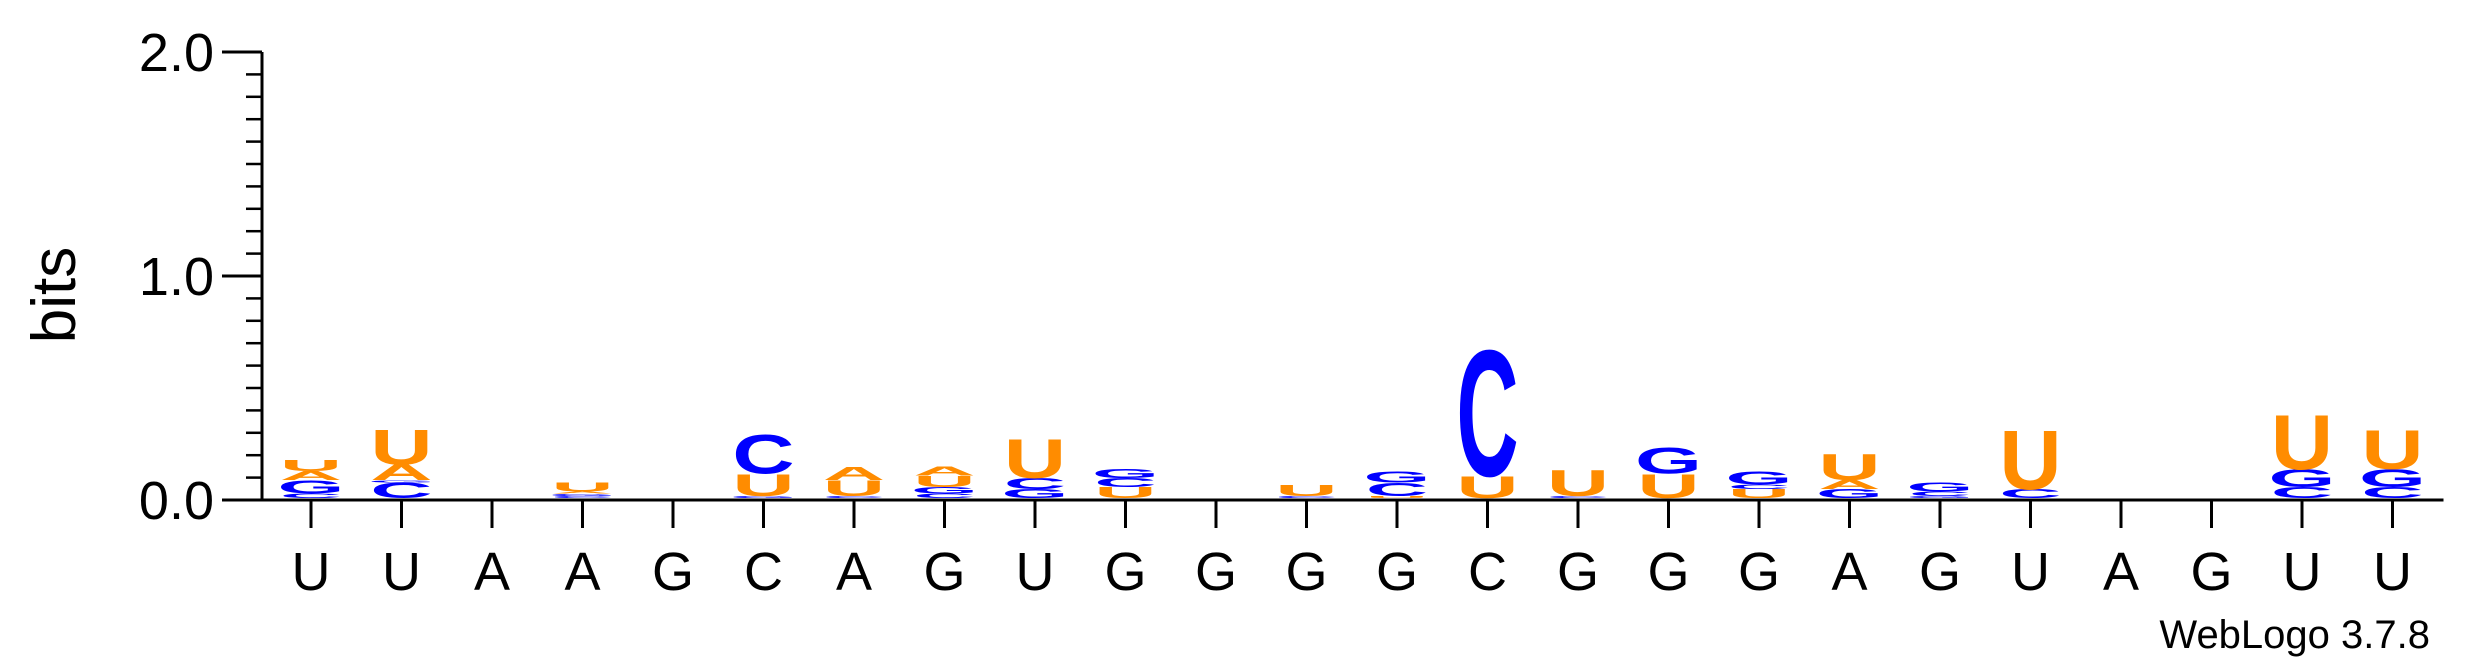  What do you see at coordinates (54, 295) in the screenshot?
I see `y-axis-label: bits` at bounding box center [54, 295].